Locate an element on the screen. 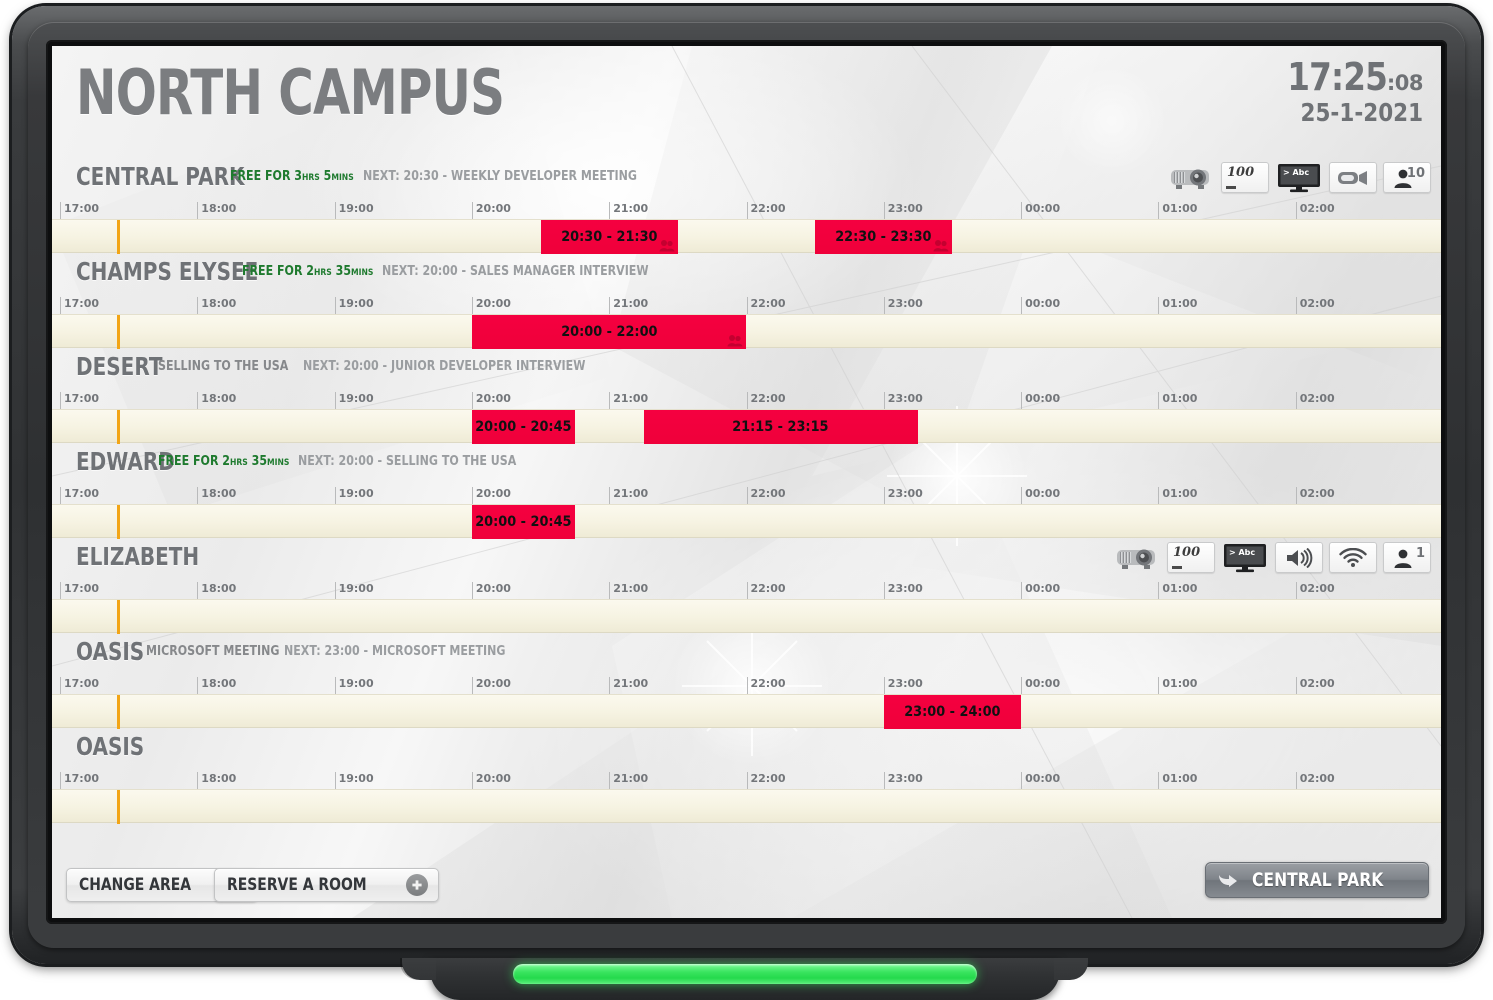 The height and width of the screenshot is (1000, 1493). room-status-text: FREE FOR 2HRS 35MINS is located at coordinates (223, 462).